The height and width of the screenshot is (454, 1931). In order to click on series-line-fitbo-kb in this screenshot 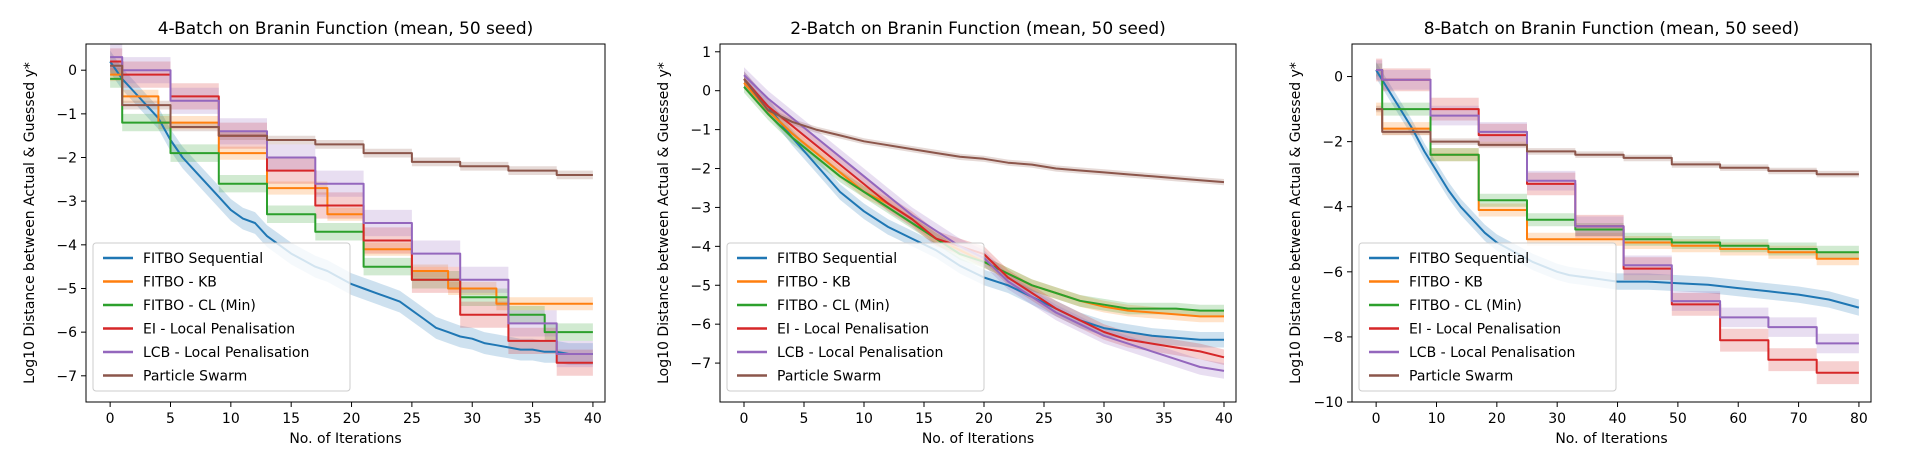, I will do `click(351, 189)`.